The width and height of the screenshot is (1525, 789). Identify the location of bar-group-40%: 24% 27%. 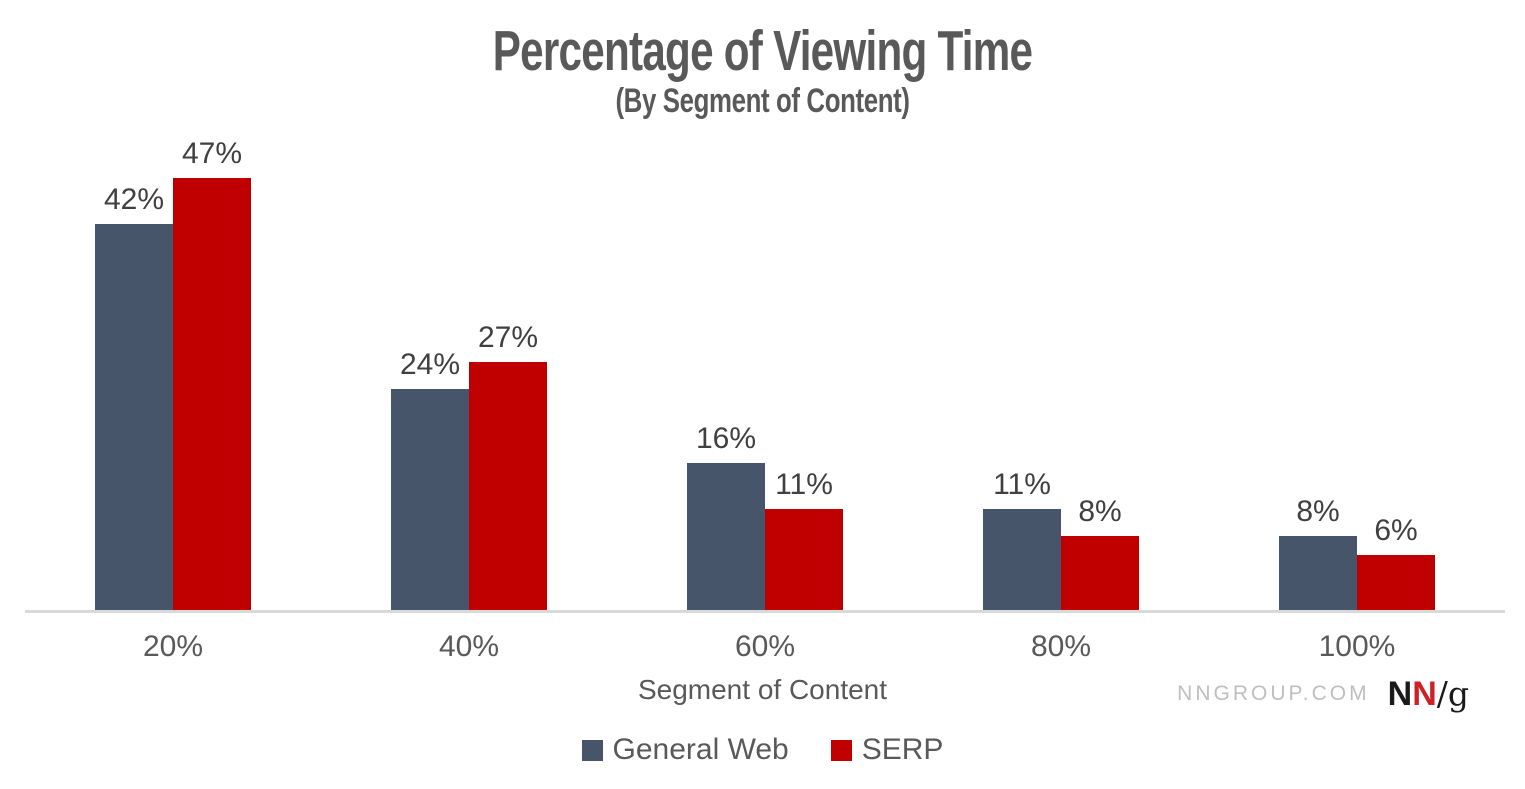
(469, 380).